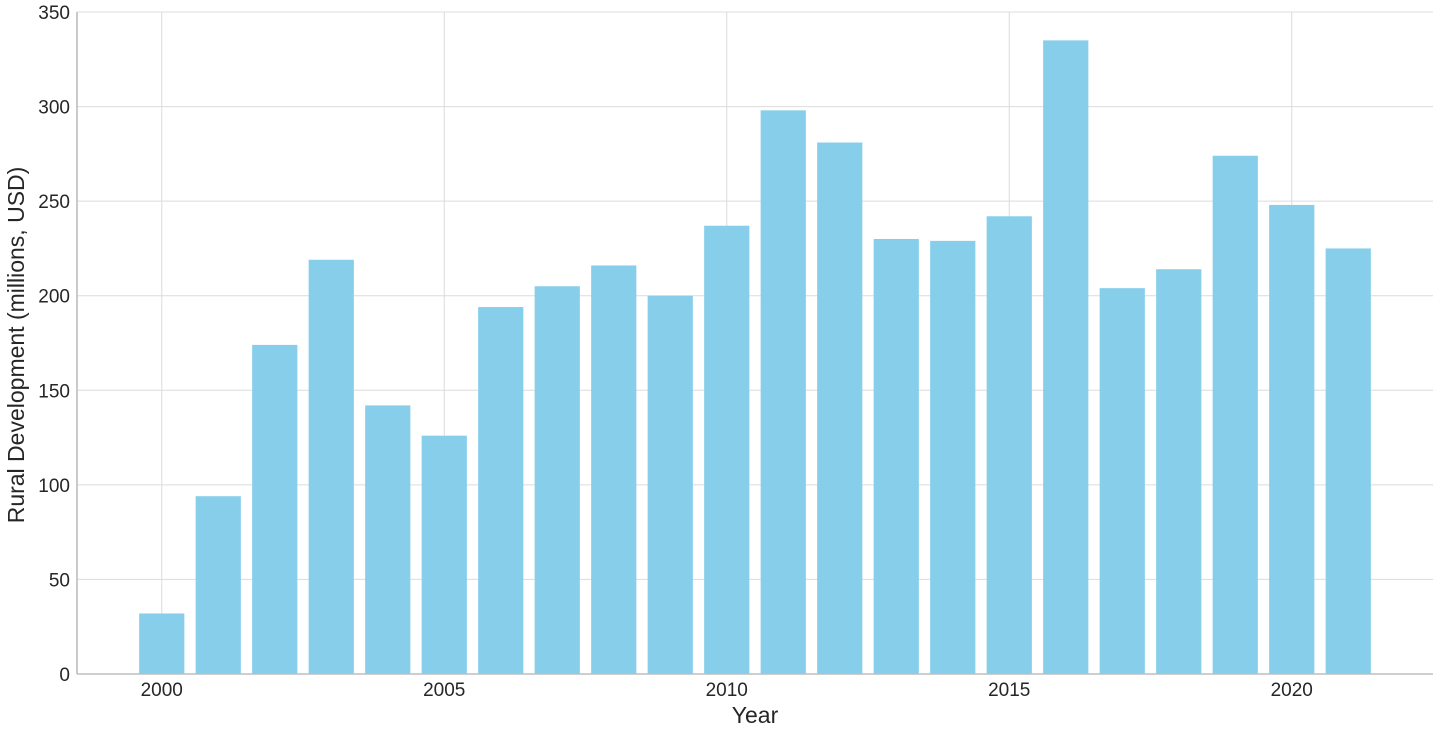 The width and height of the screenshot is (1441, 738). Describe the element at coordinates (953, 457) in the screenshot. I see `bar-2014` at that location.